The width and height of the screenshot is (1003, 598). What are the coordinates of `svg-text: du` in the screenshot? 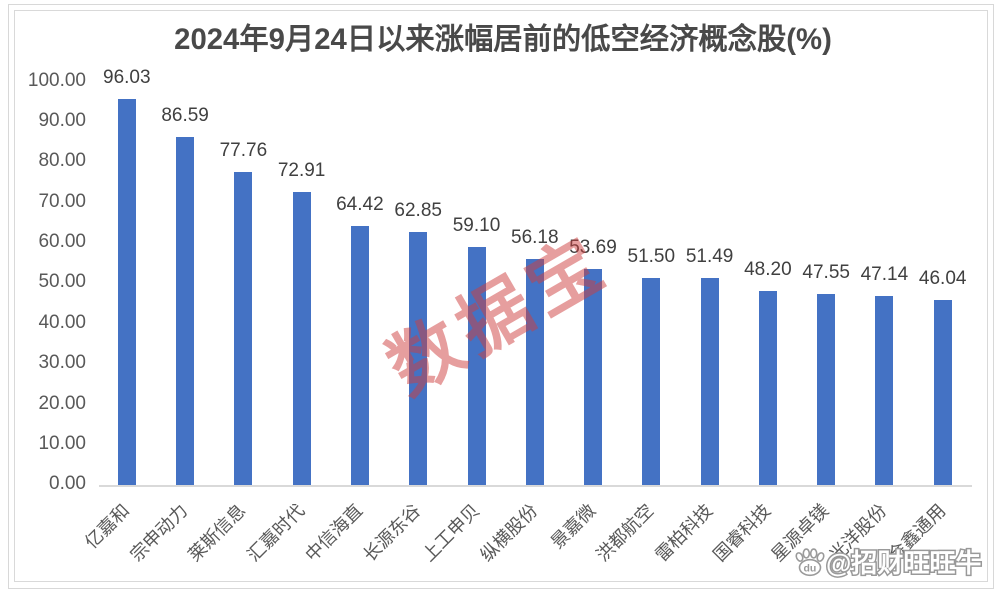 It's located at (810, 569).